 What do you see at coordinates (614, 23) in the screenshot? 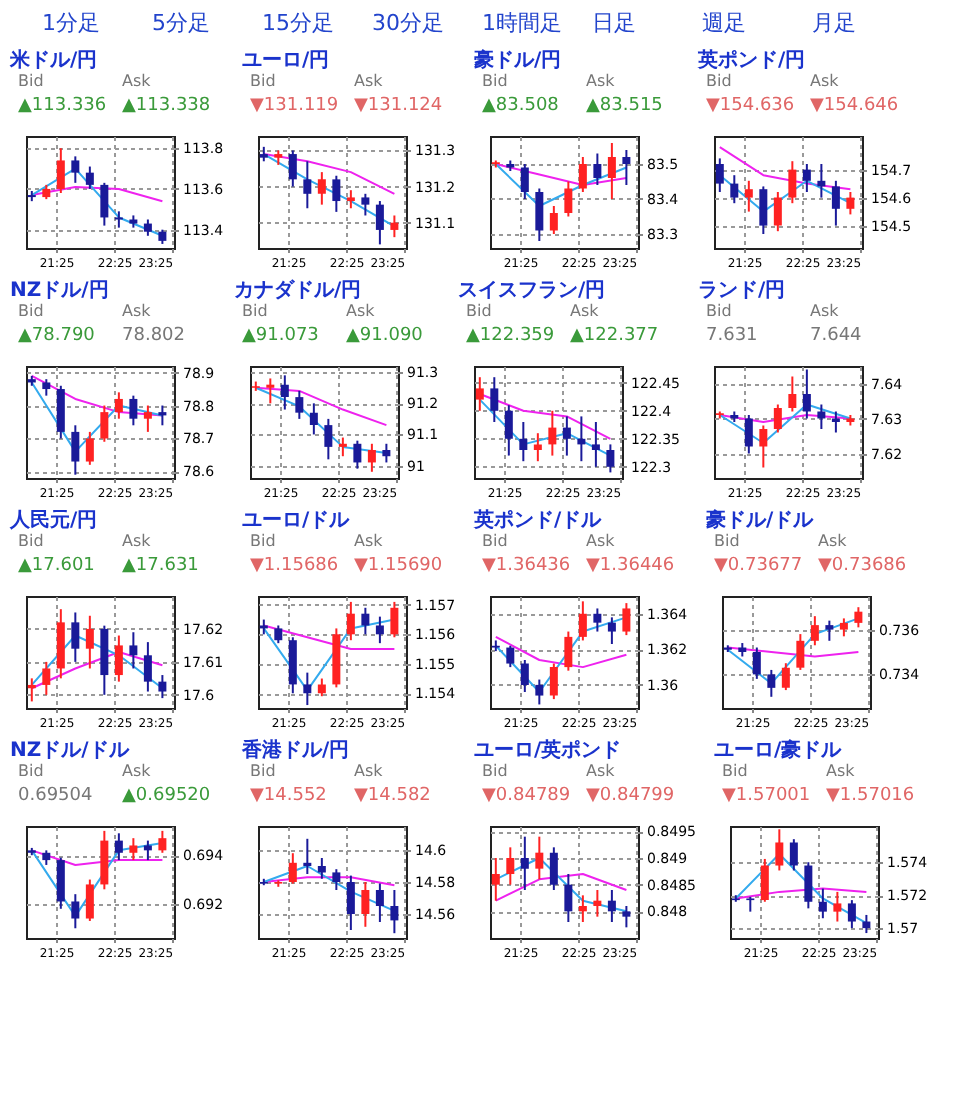
I see `text: 日足` at bounding box center [614, 23].